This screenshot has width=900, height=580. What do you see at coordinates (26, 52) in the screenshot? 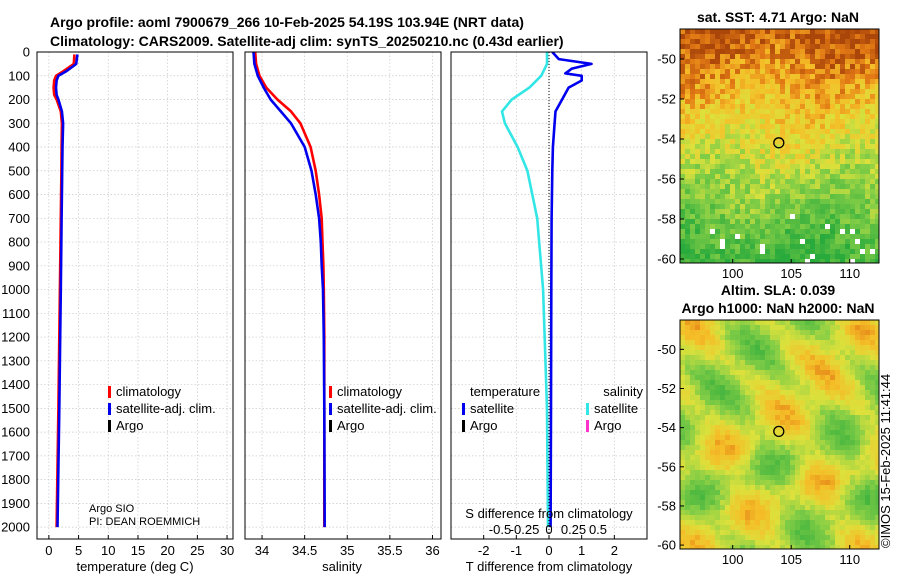
I see `depth-tick-label: 0` at bounding box center [26, 52].